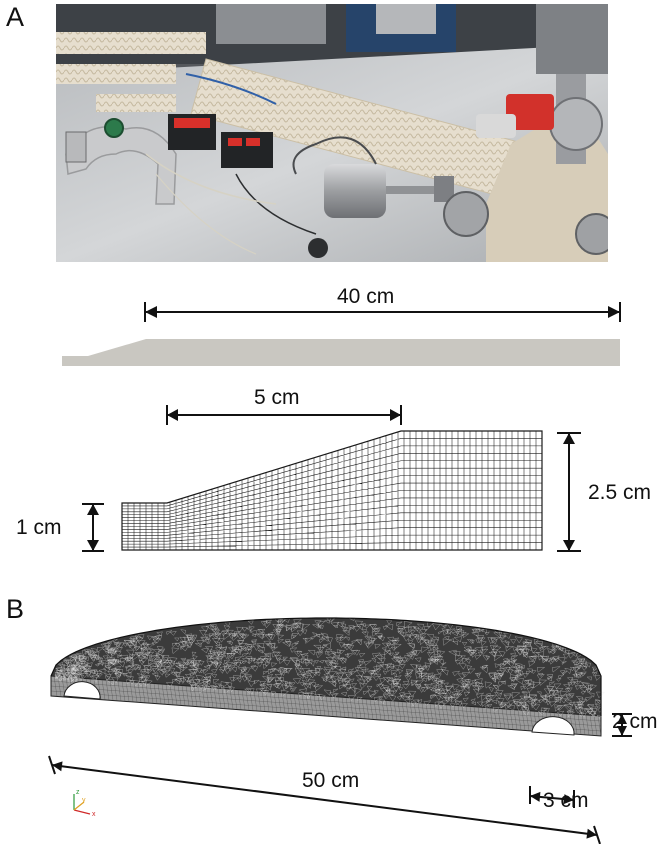 The image size is (672, 844). Describe the element at coordinates (284, 415) in the screenshot. I see `taper-length-dimension-arrow` at that location.